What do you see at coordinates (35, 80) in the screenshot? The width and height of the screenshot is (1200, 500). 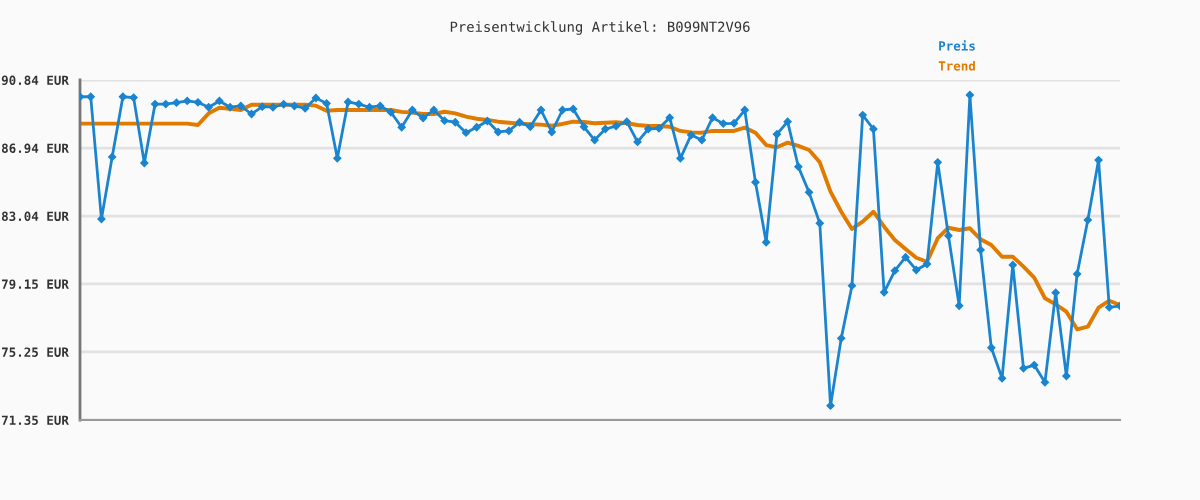 I see `y-tick-label: 90.84 EUR` at bounding box center [35, 80].